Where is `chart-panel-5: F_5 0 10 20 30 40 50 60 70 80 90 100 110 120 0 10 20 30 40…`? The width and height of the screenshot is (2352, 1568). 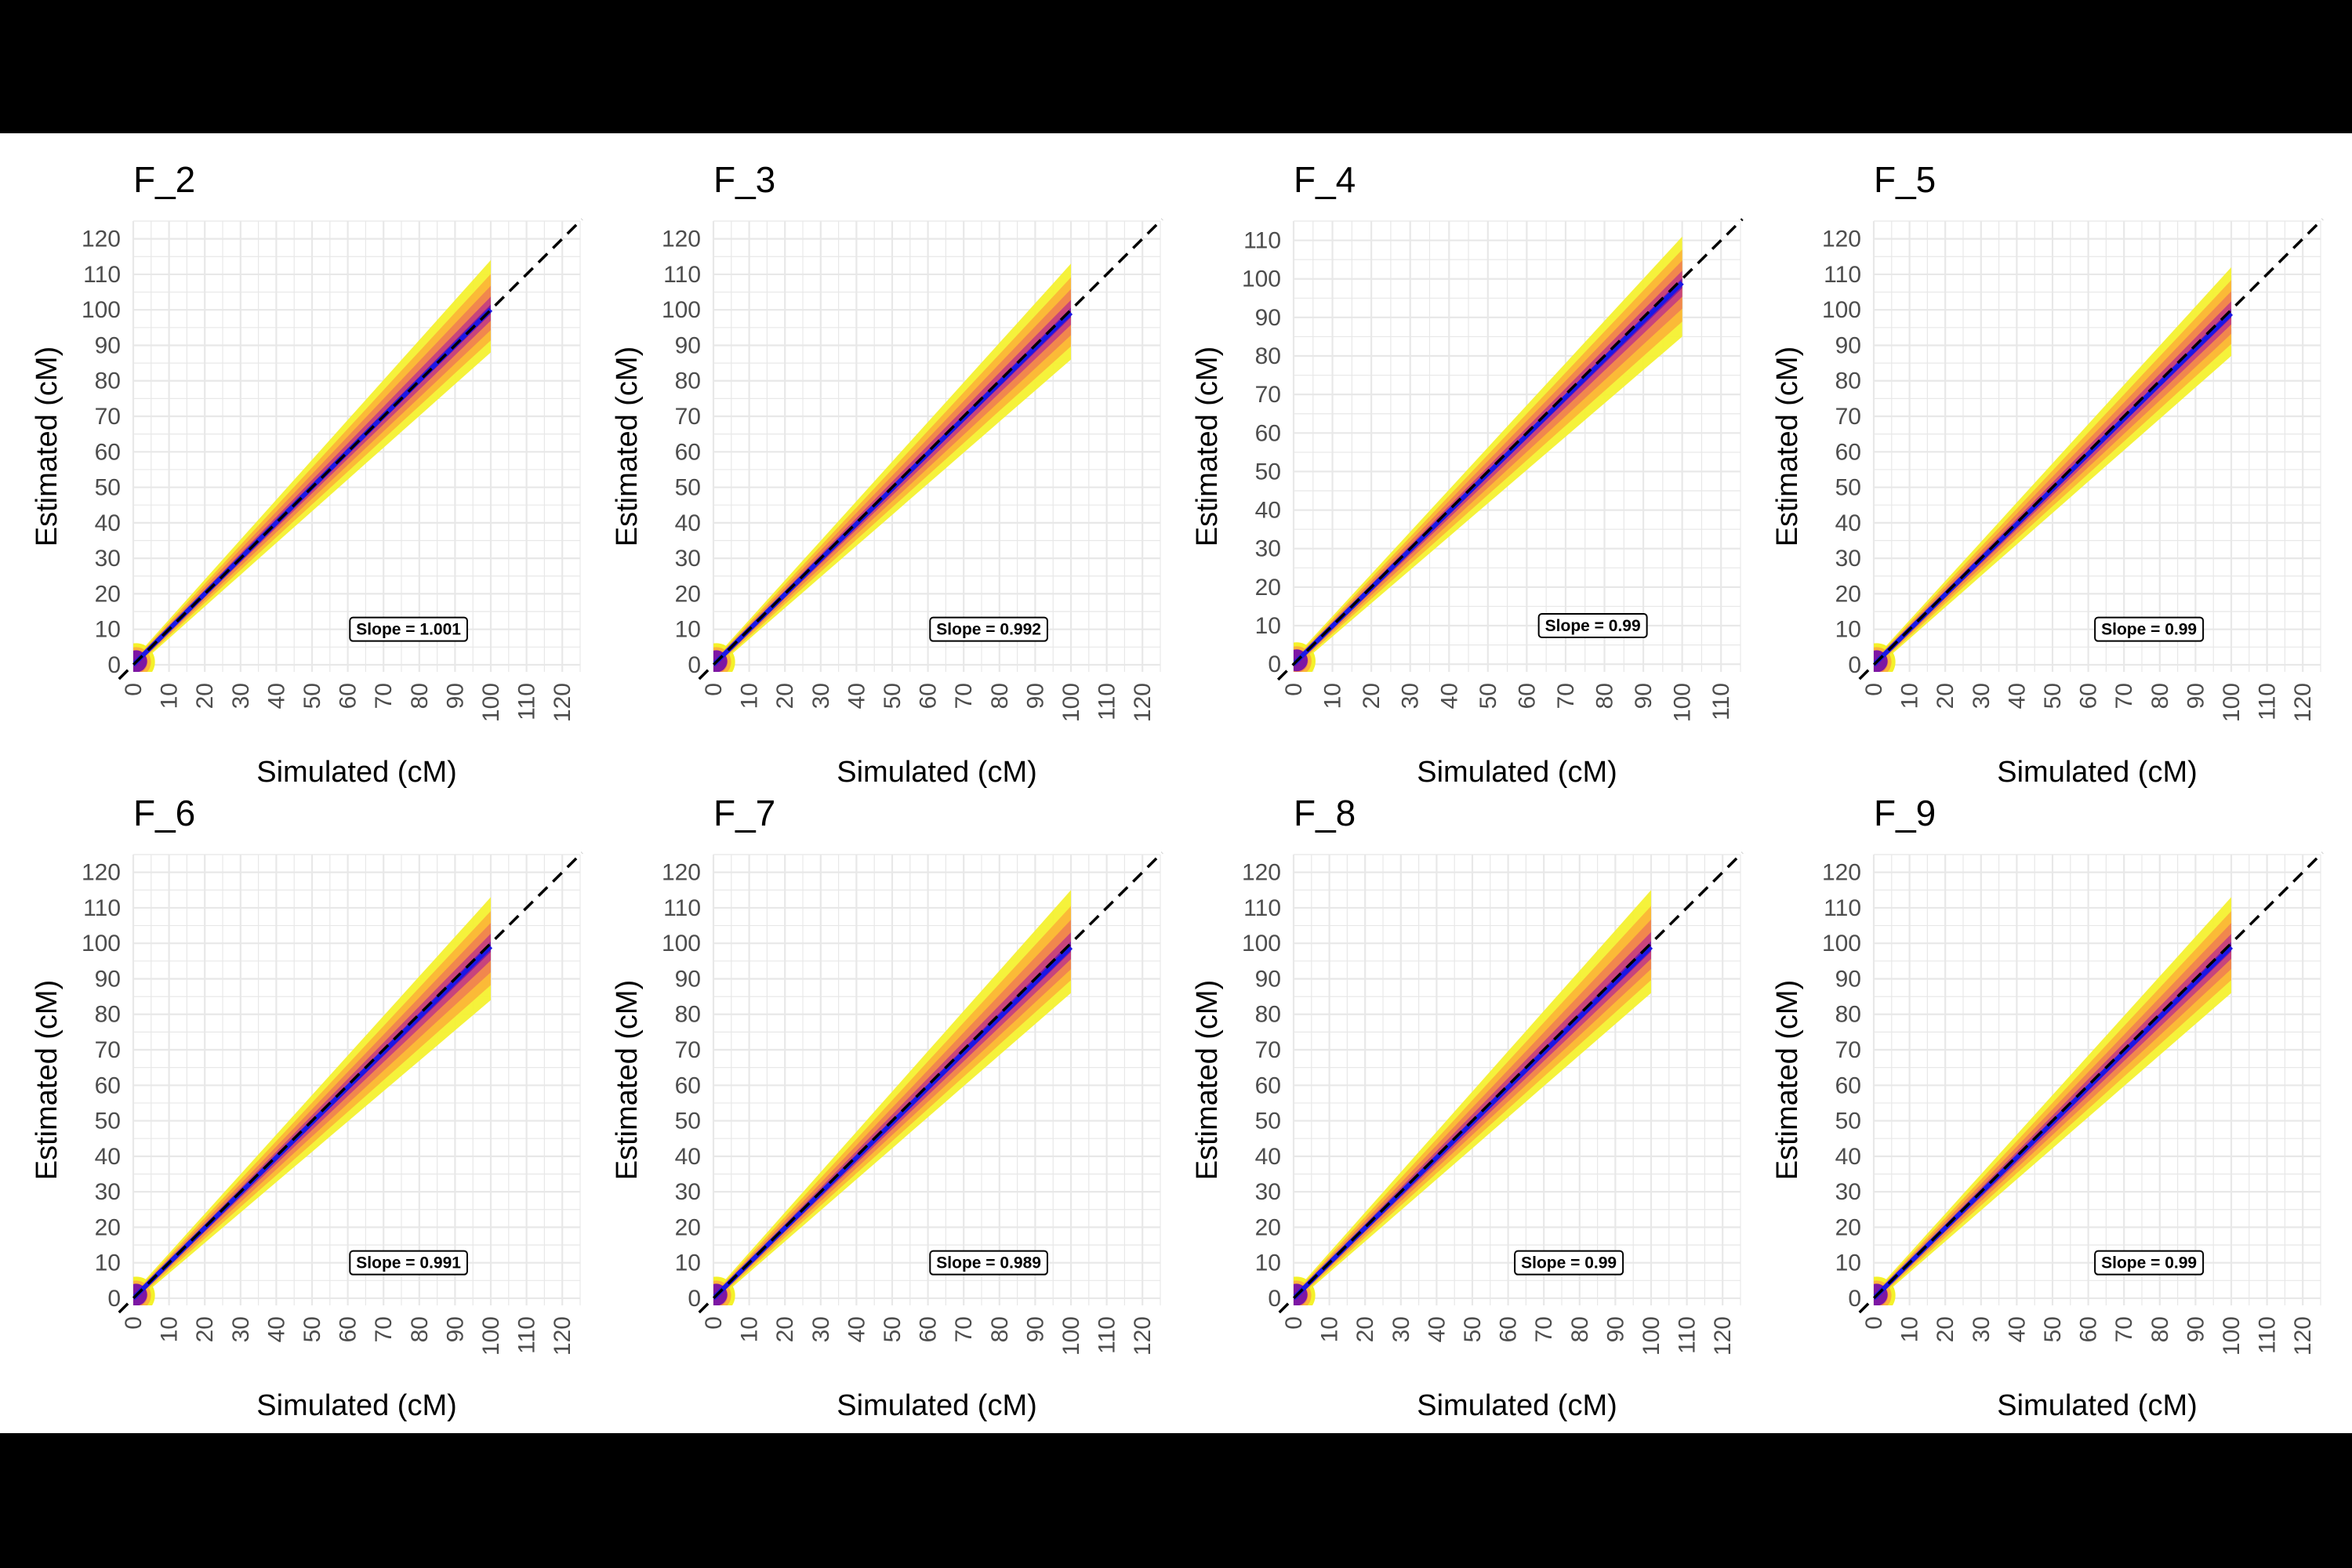 chart-panel-5: F_5 0 10 20 30 40 50 60 70 80 90 100 110 120 0 10 20 30 40… is located at coordinates (2047, 474).